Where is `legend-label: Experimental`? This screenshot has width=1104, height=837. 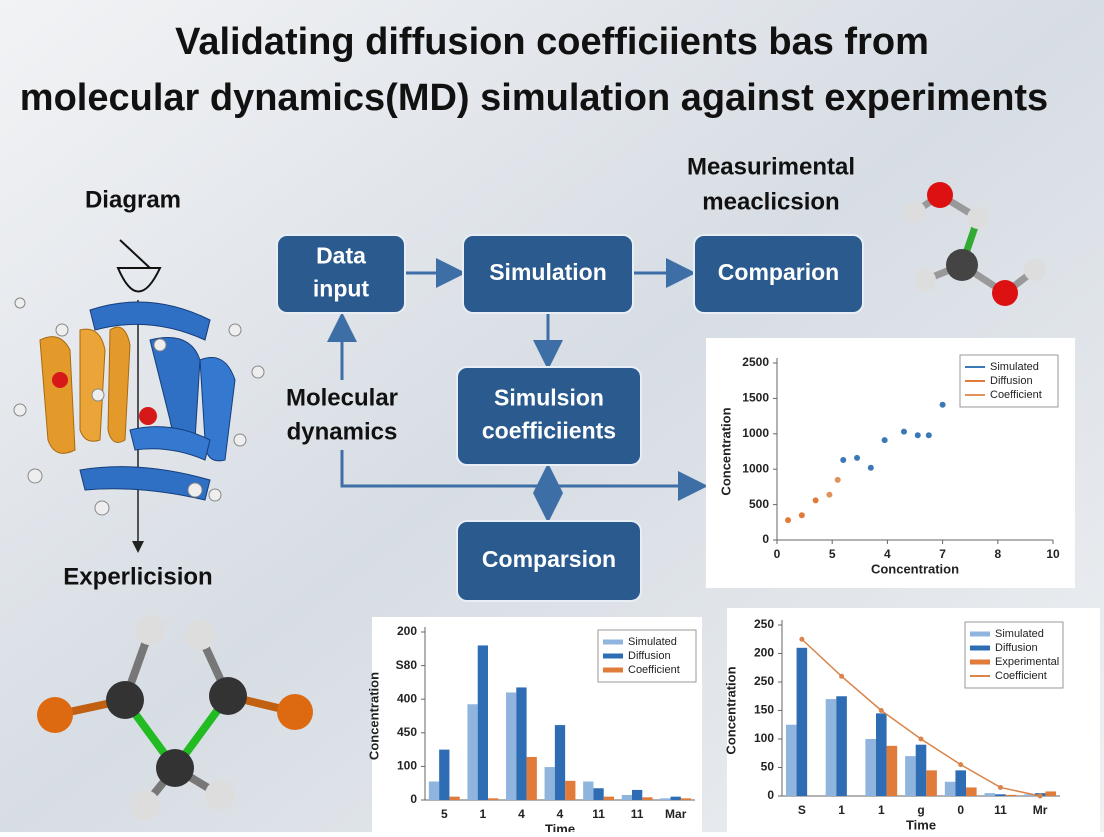
legend-label: Experimental is located at coordinates (1027, 662).